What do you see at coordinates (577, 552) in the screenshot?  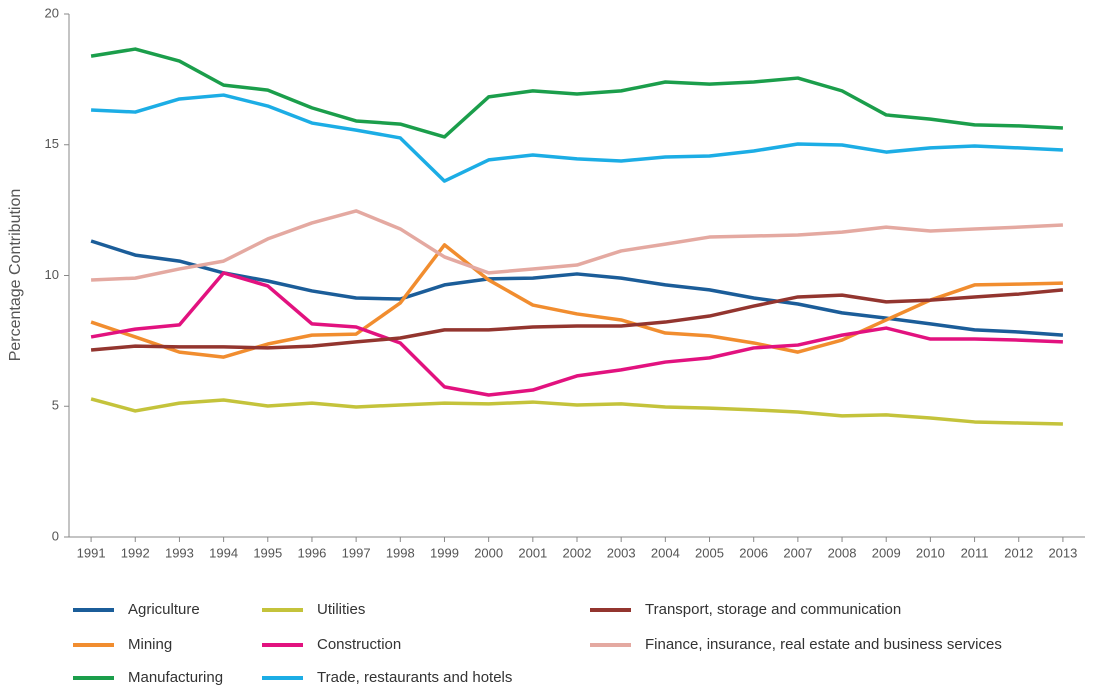 I see `x-tick-label: 2002` at bounding box center [577, 552].